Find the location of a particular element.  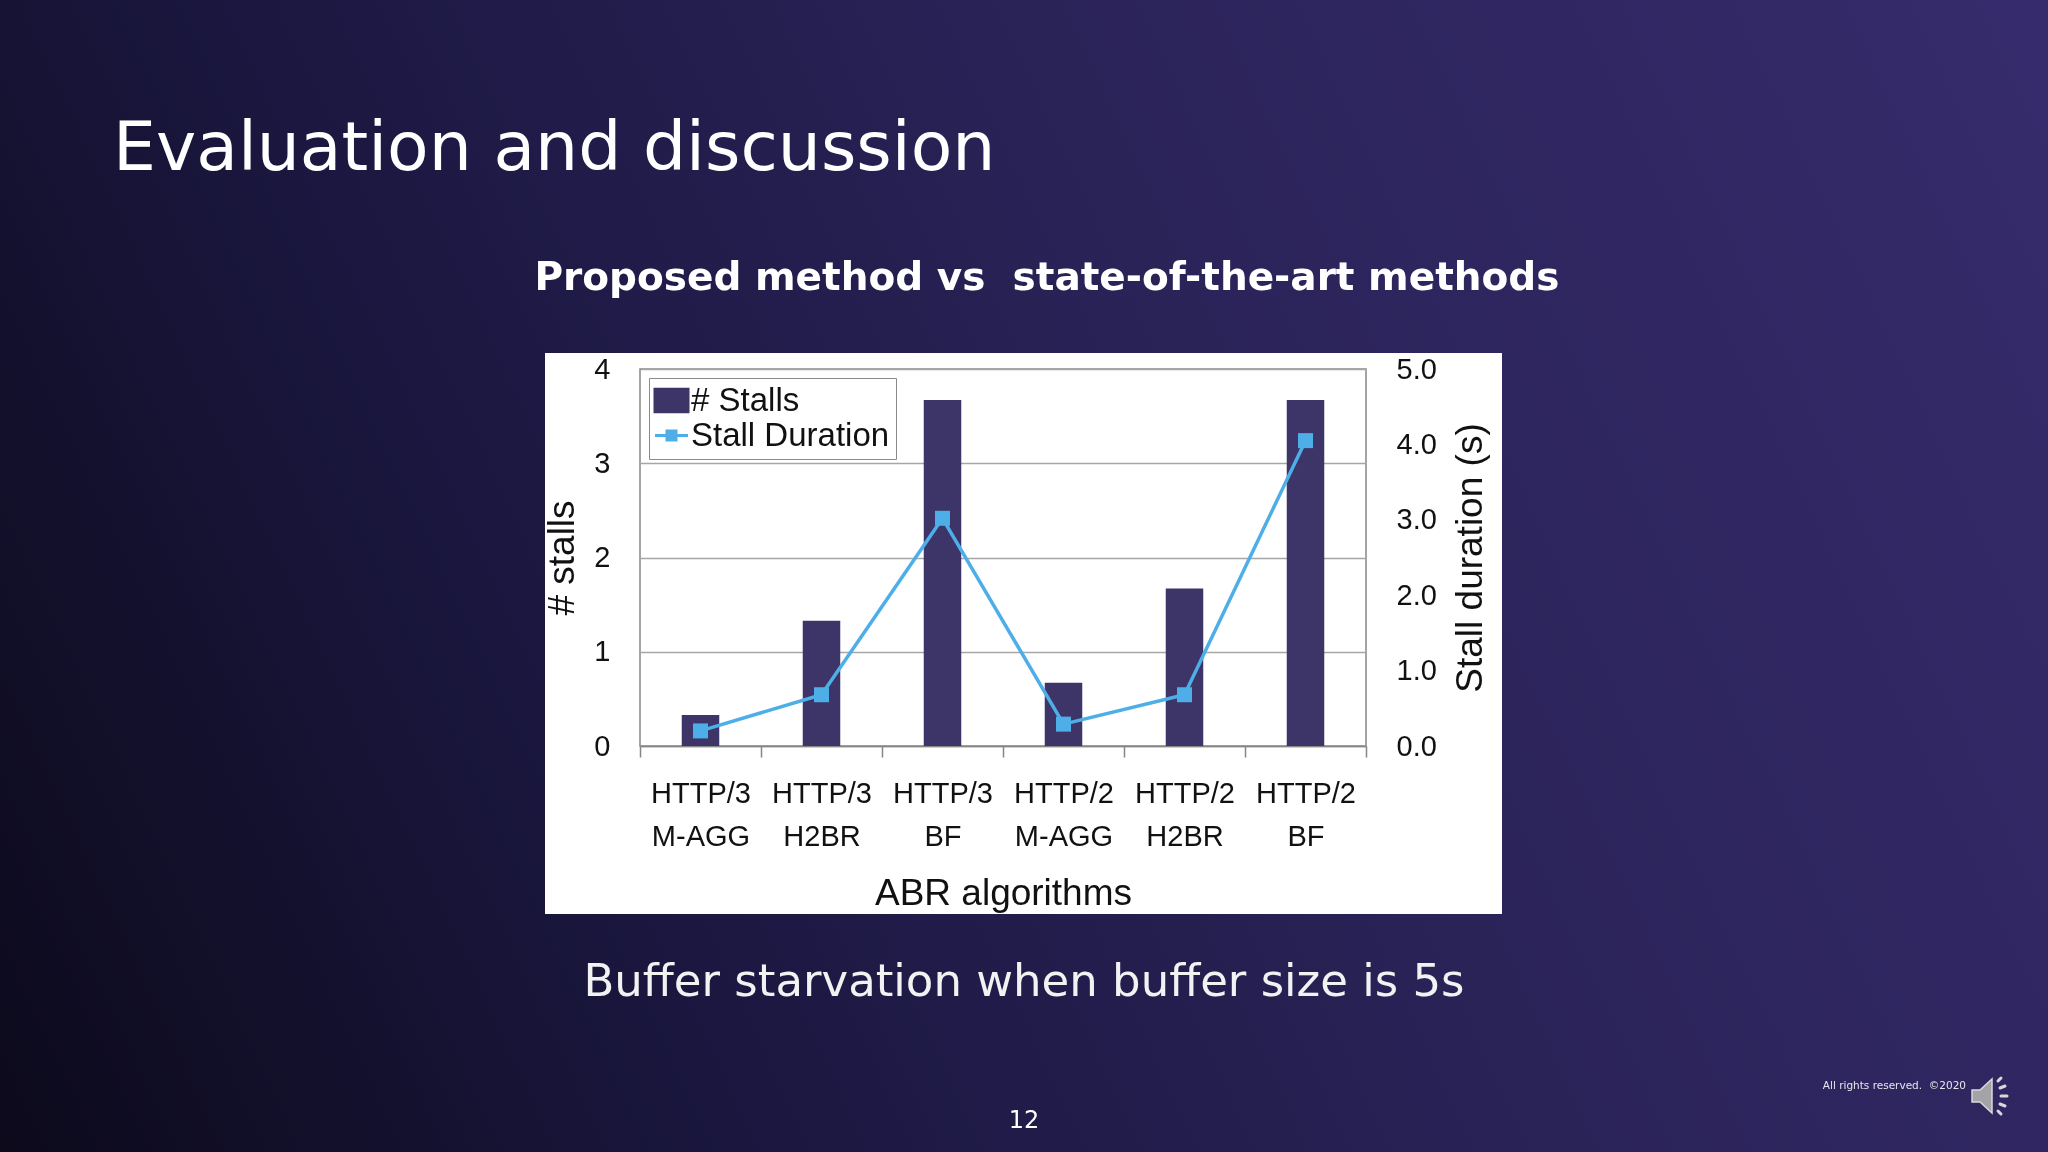

x-tick-label: HTTP/3 M-AGG is located at coordinates (701, 814).